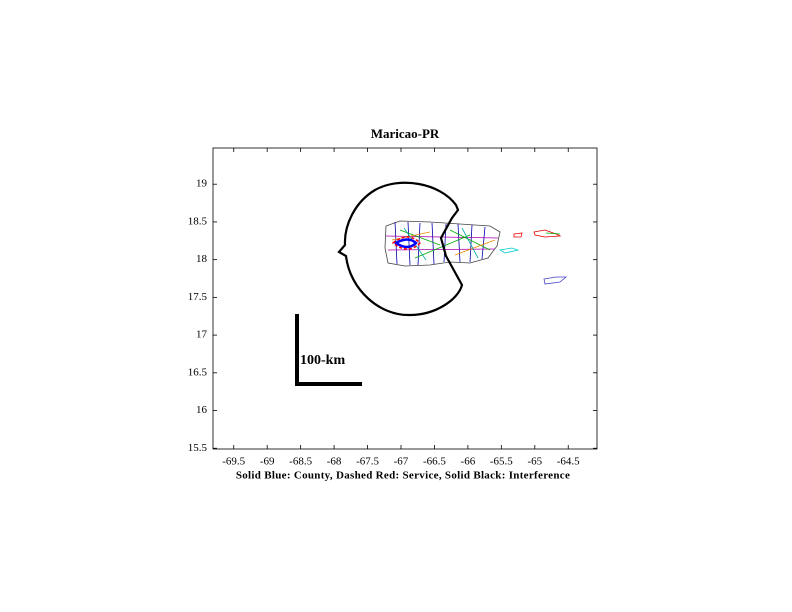  I want to click on chart-title: Maricao-PR, so click(405, 133).